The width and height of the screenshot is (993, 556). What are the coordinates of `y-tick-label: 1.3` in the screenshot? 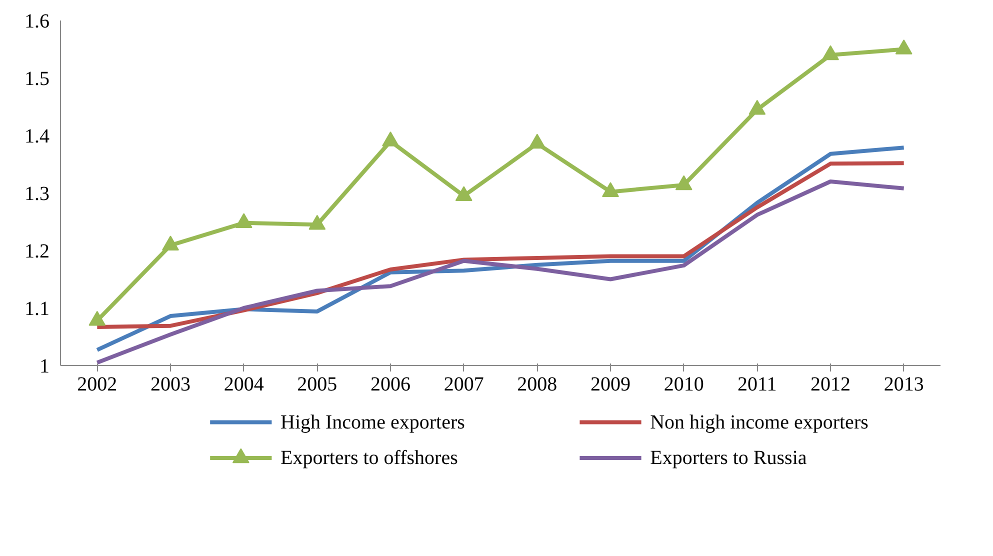 It's located at (37, 194).